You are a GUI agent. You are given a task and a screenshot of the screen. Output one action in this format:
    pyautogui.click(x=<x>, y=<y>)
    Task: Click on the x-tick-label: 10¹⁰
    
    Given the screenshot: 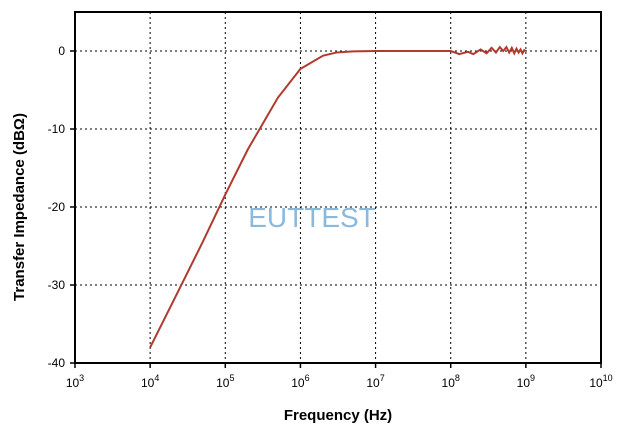 What is the action you would take?
    pyautogui.click(x=600, y=381)
    